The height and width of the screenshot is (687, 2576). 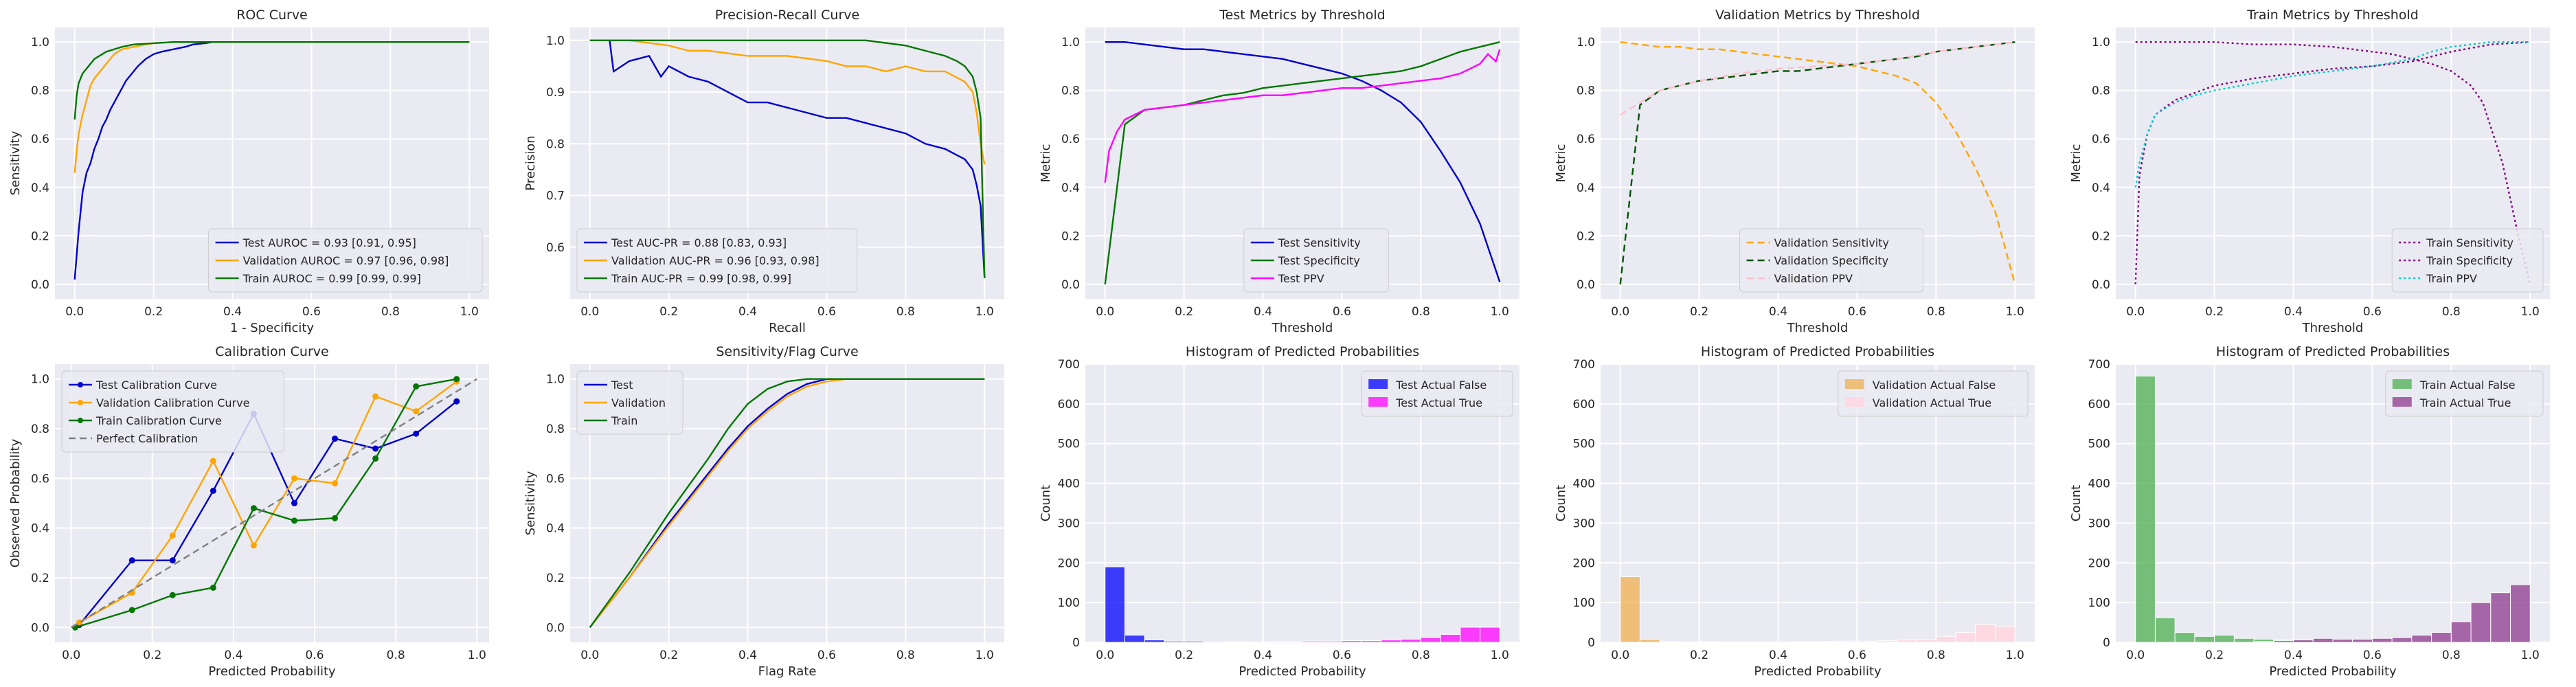 I want to click on y-tick-label: 0.7, so click(x=555, y=196).